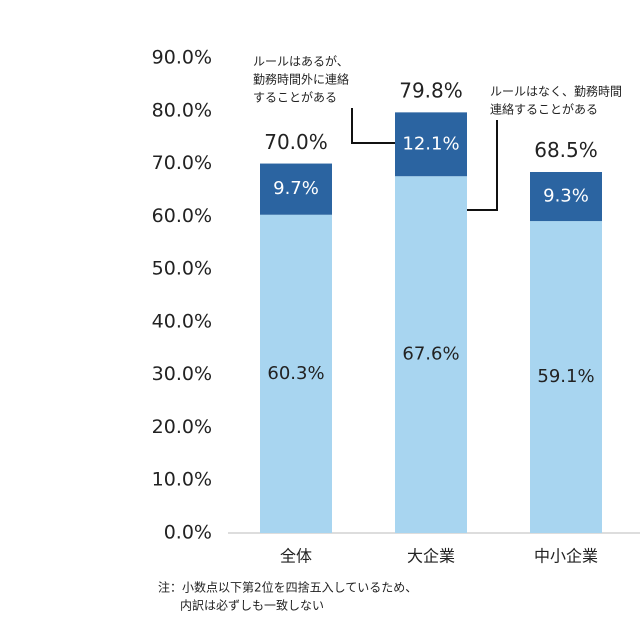 The height and width of the screenshot is (640, 640). Describe the element at coordinates (182, 480) in the screenshot. I see `y-tick-label: 10.0%` at that location.